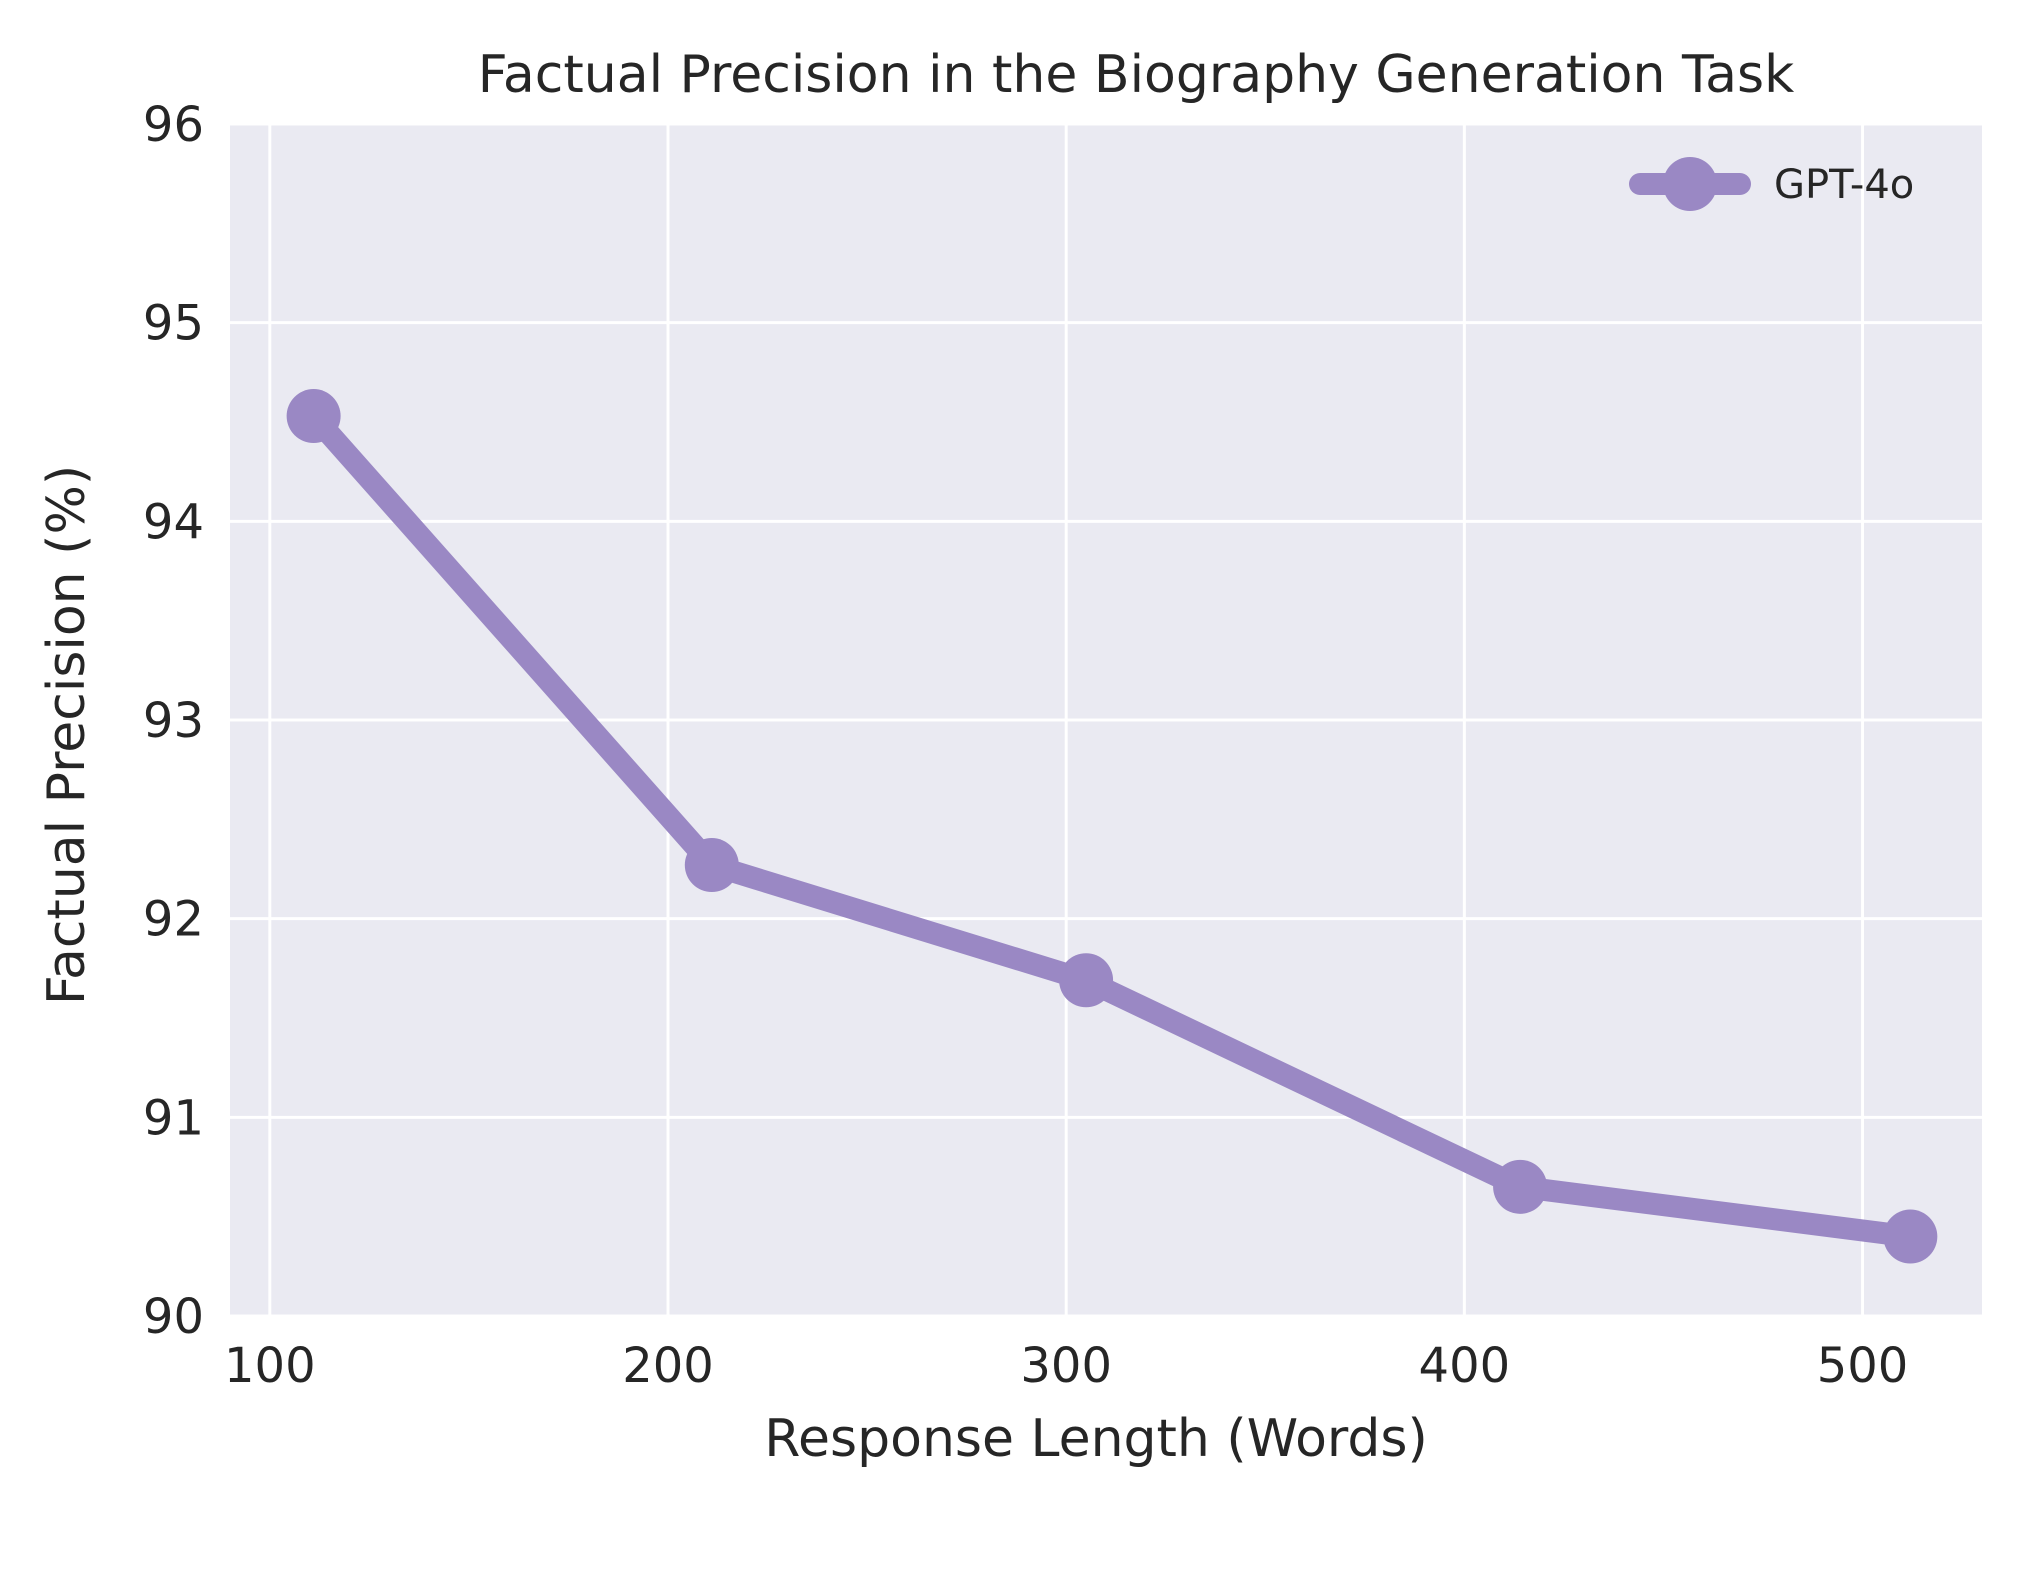 This screenshot has width=2025, height=1570. Describe the element at coordinates (173, 324) in the screenshot. I see `y-tick-label: 95` at that location.